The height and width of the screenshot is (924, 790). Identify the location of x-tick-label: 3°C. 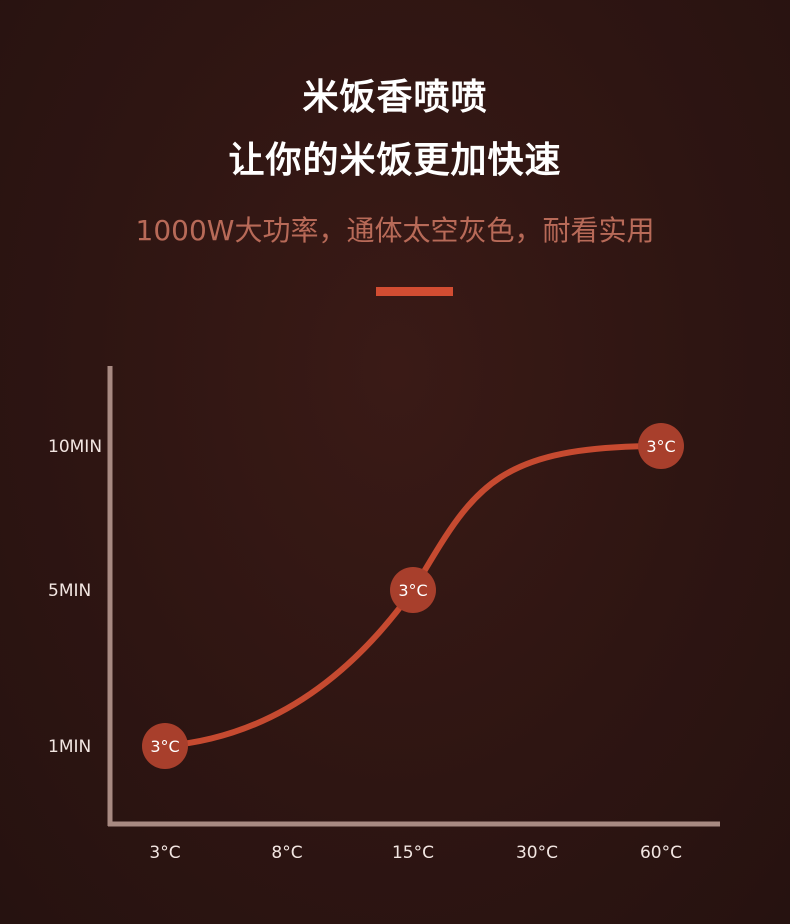
(164, 853).